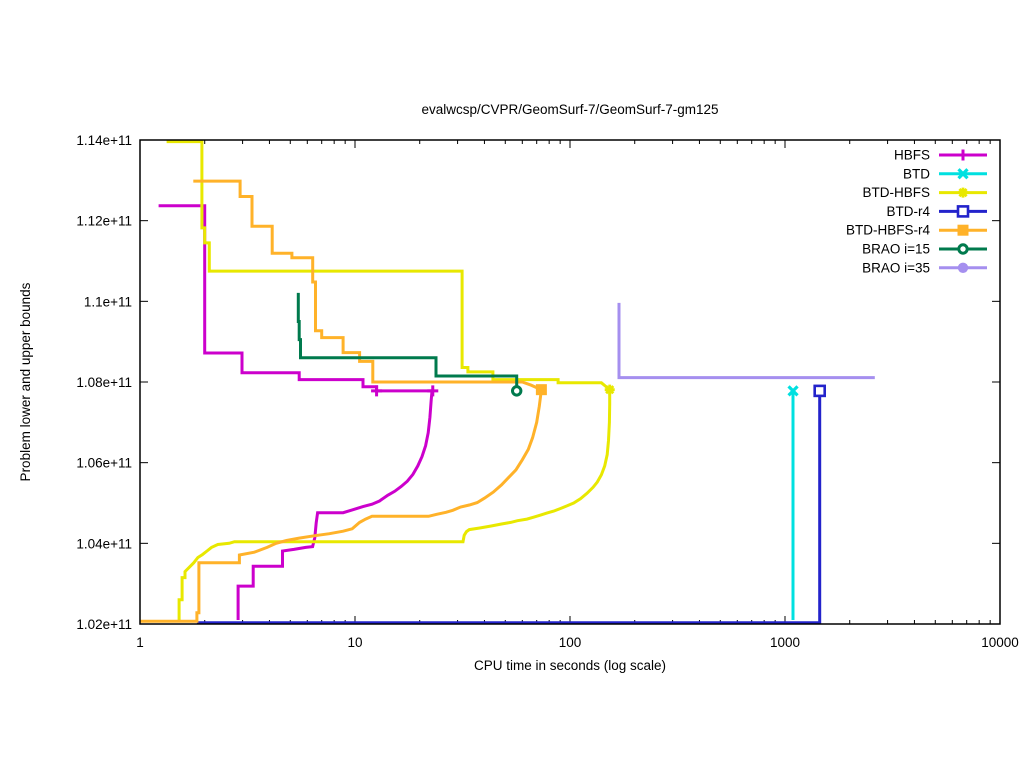 Image resolution: width=1024 pixels, height=773 pixels. What do you see at coordinates (25, 381) in the screenshot?
I see `y-axis-label: Problem lower and upper bounds` at bounding box center [25, 381].